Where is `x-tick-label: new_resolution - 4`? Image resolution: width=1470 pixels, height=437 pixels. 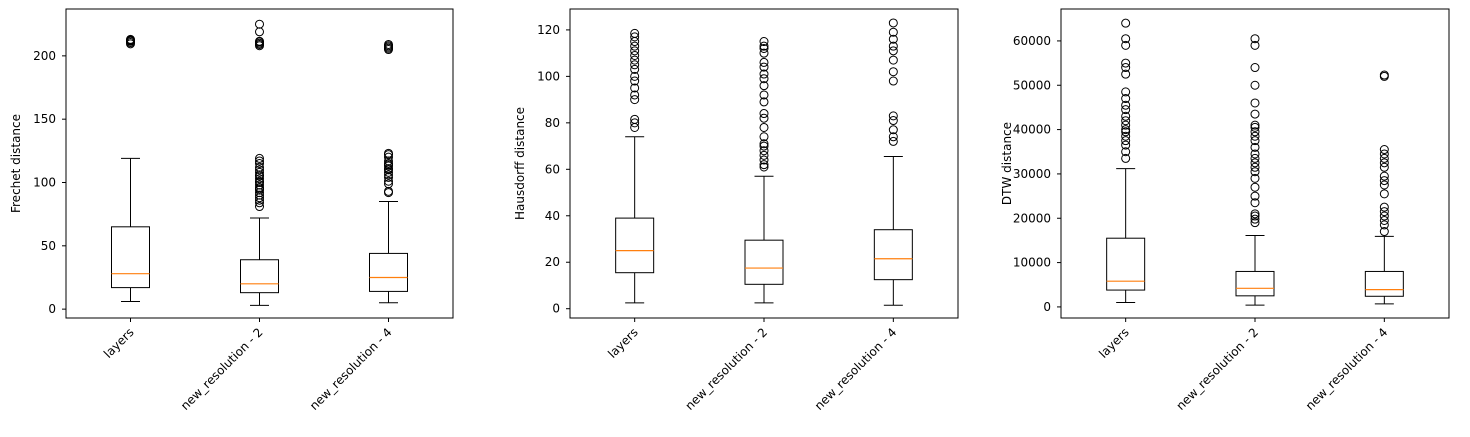
x-tick-label: new_resolution - 4 is located at coordinates (351, 369).